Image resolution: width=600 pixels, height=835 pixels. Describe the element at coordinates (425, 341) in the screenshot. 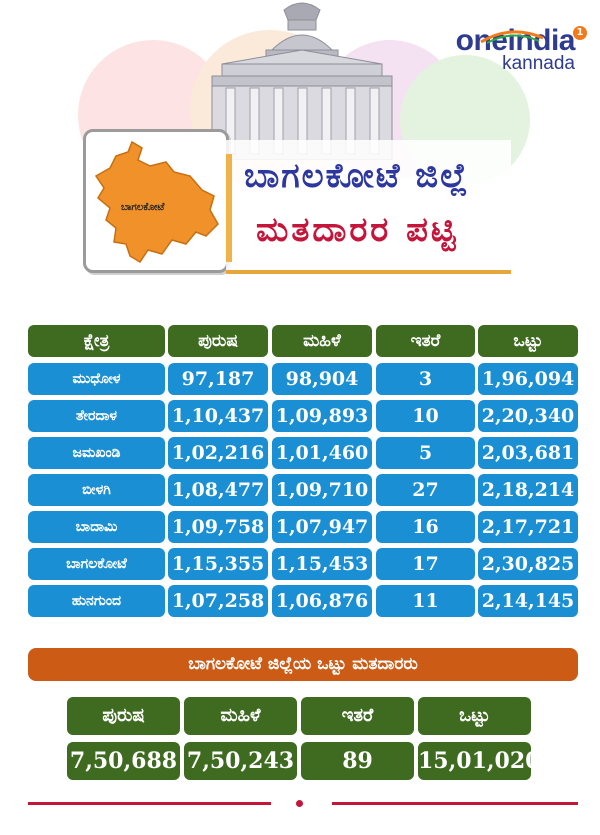

I see `header-others: ಇತರೆ` at that location.